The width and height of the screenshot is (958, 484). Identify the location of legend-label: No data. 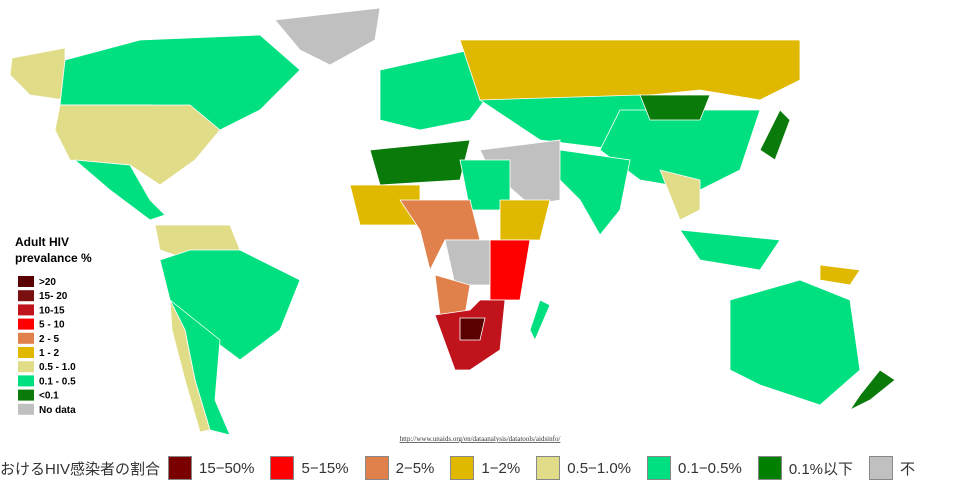
(57, 410).